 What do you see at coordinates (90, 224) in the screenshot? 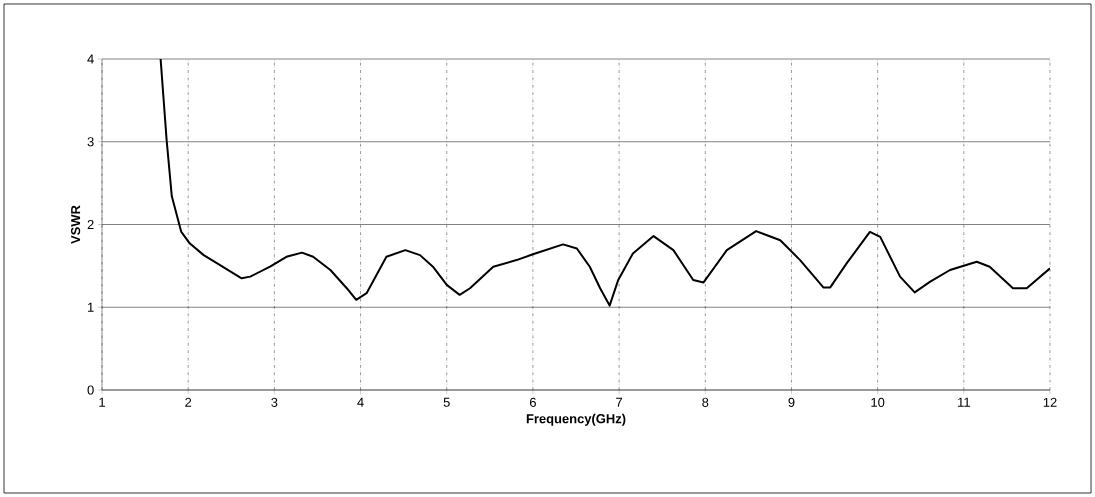
I see `y-tick-label: 2` at bounding box center [90, 224].